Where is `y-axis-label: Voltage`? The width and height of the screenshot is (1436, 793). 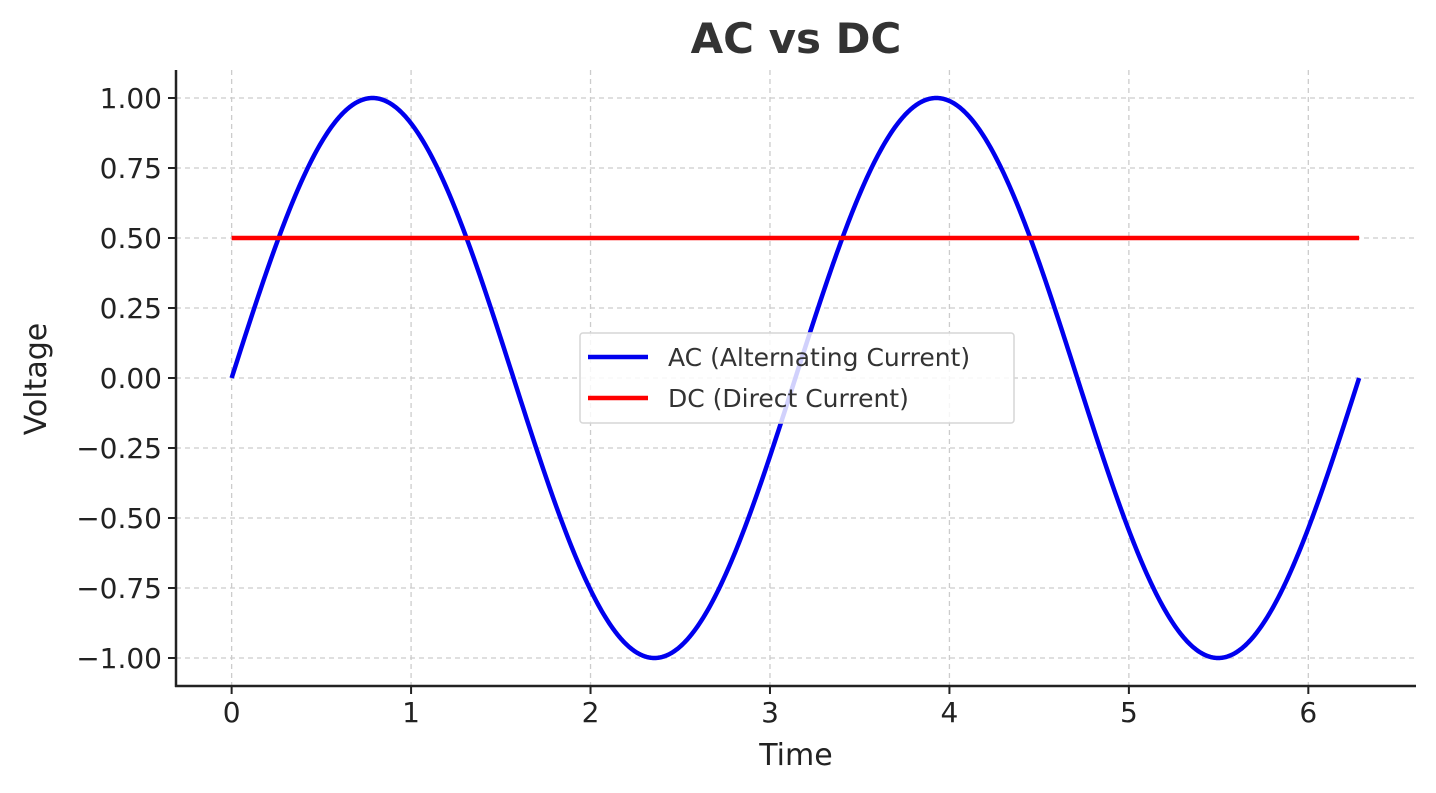 y-axis-label: Voltage is located at coordinates (36, 379).